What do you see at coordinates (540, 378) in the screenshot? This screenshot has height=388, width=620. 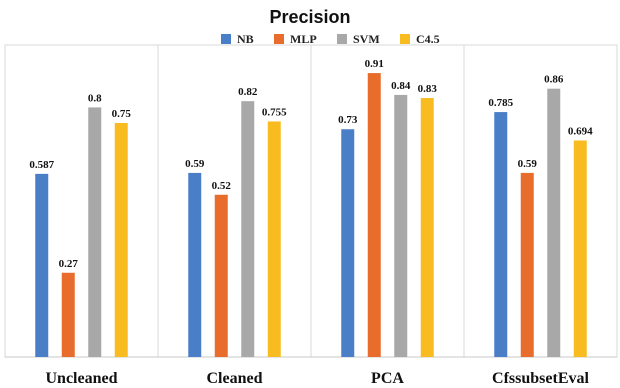 I see `category-label: CfssubsetEval` at bounding box center [540, 378].